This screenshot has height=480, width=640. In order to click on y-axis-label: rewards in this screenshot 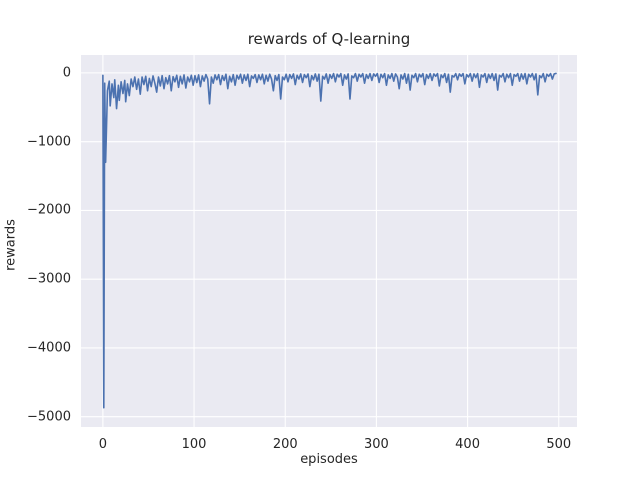, I will do `click(11, 245)`.